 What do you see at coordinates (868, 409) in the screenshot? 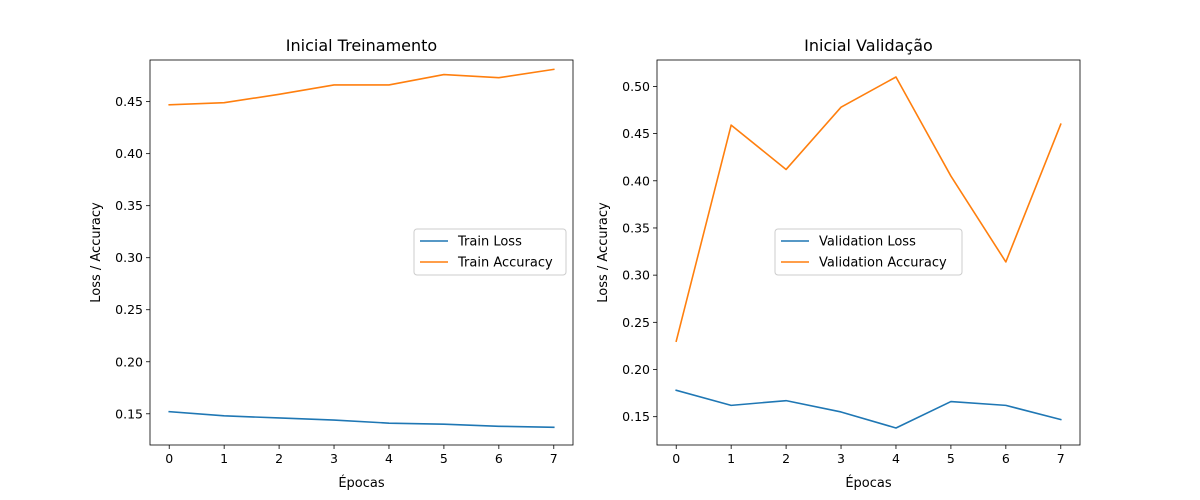
I see `series-line-validation-loss` at bounding box center [868, 409].